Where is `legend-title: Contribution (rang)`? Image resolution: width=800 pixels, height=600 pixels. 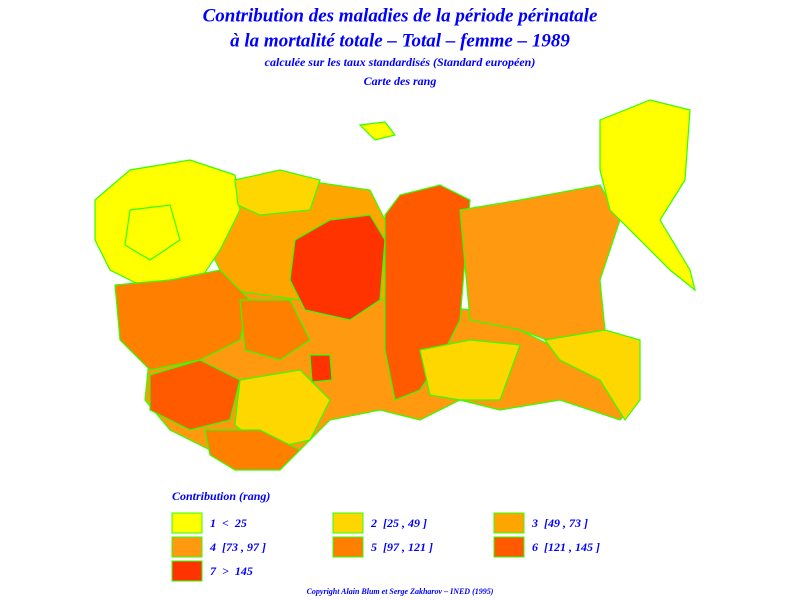 legend-title: Contribution (rang) is located at coordinates (221, 496).